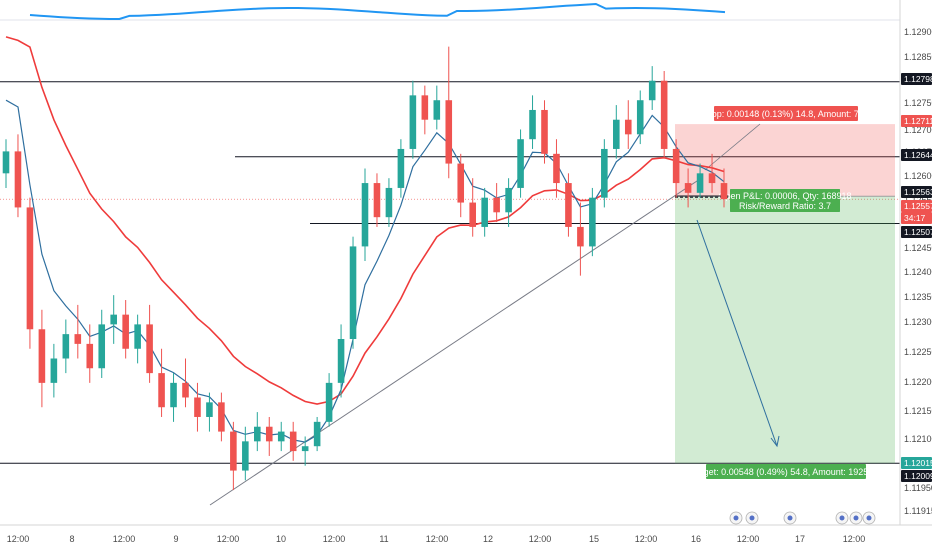 Image resolution: width=932 pixels, height=550 pixels. Describe the element at coordinates (775, 441) in the screenshot. I see `target-arrow-head` at that location.